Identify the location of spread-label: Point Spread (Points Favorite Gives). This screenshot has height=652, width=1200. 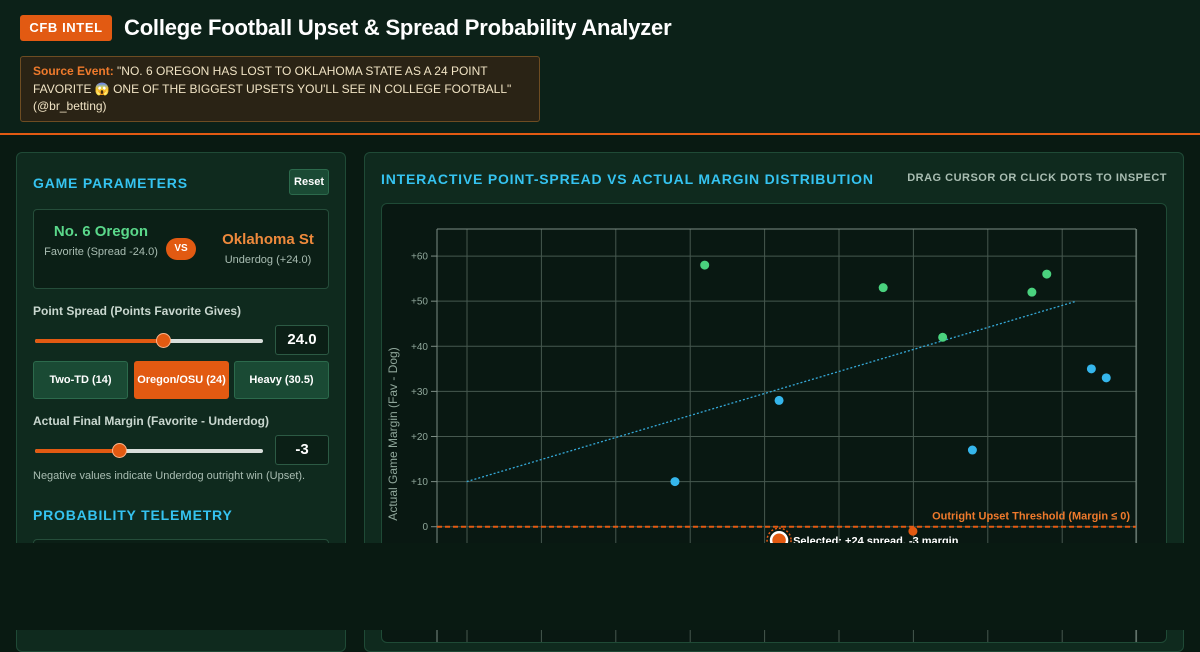
(137, 311).